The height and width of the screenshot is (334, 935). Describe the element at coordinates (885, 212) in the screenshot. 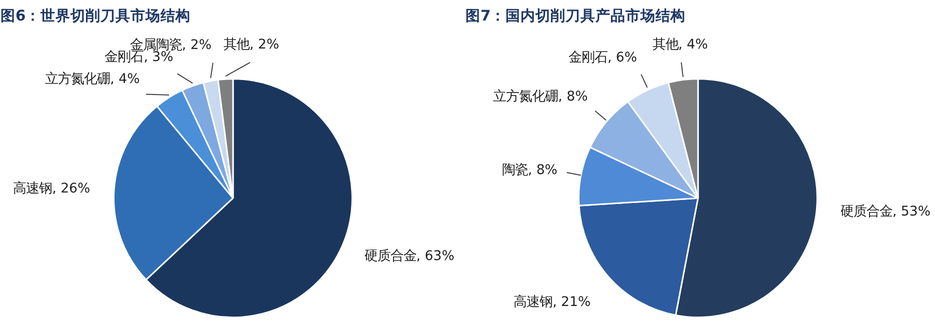

I see `slice-label: 硬质合金, 53%` at that location.